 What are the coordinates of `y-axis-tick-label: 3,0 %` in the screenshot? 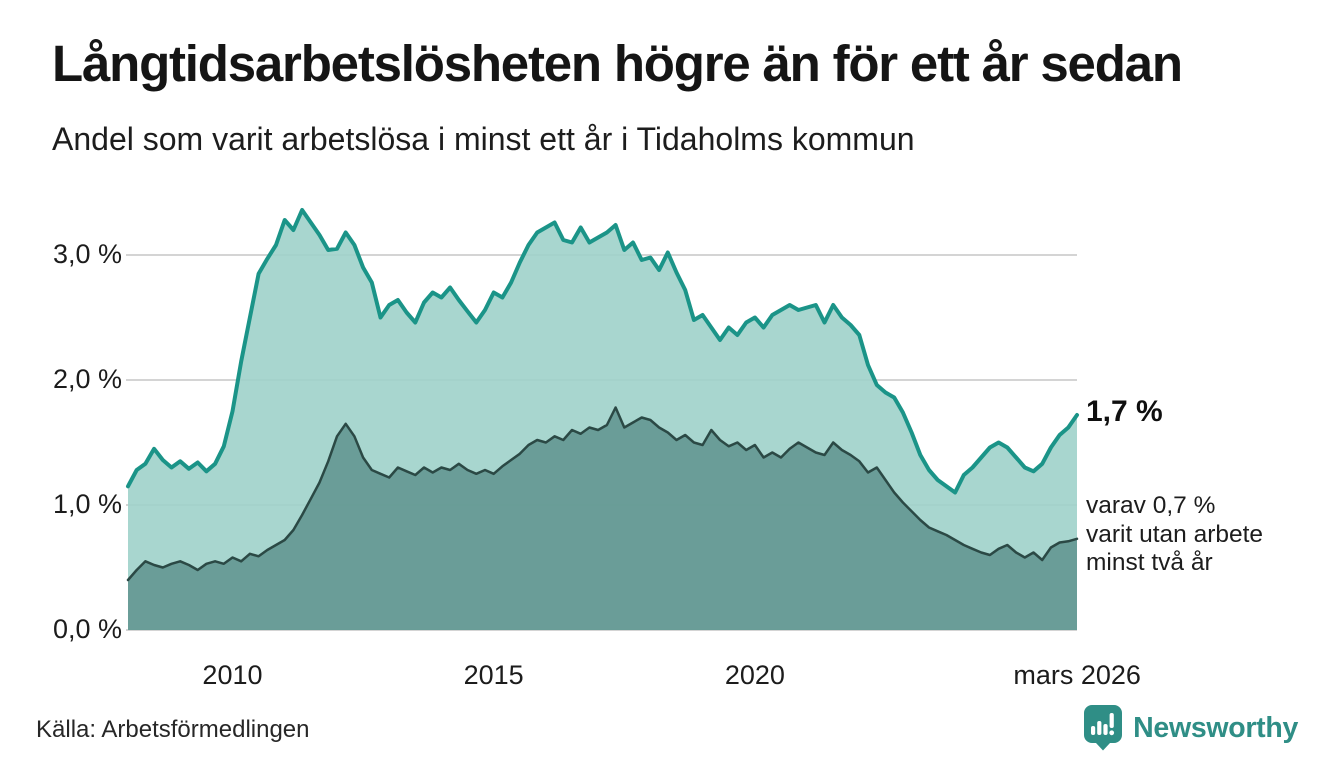 It's located at (87, 254).